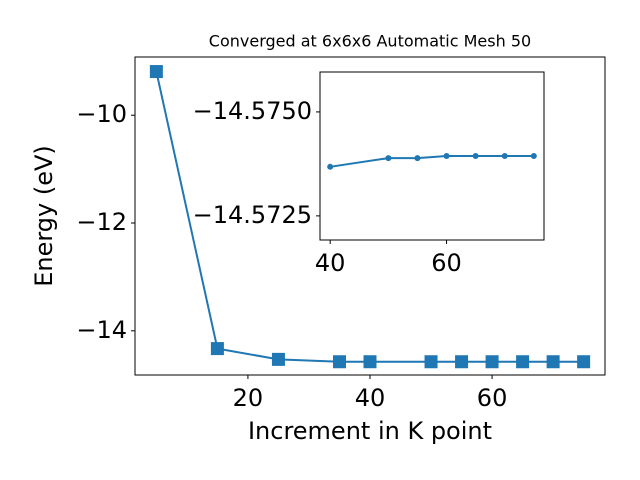  I want to click on y-tick-label: −14.5750, so click(252, 111).